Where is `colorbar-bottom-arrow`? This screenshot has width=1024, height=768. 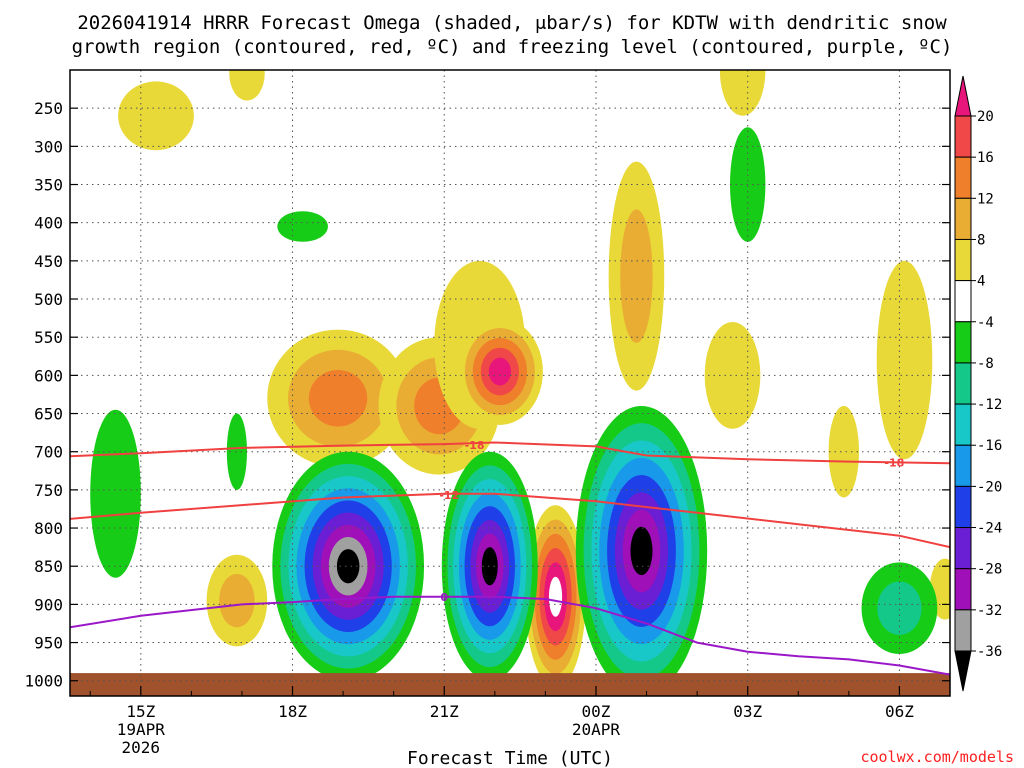
colorbar-bottom-arrow is located at coordinates (963, 671).